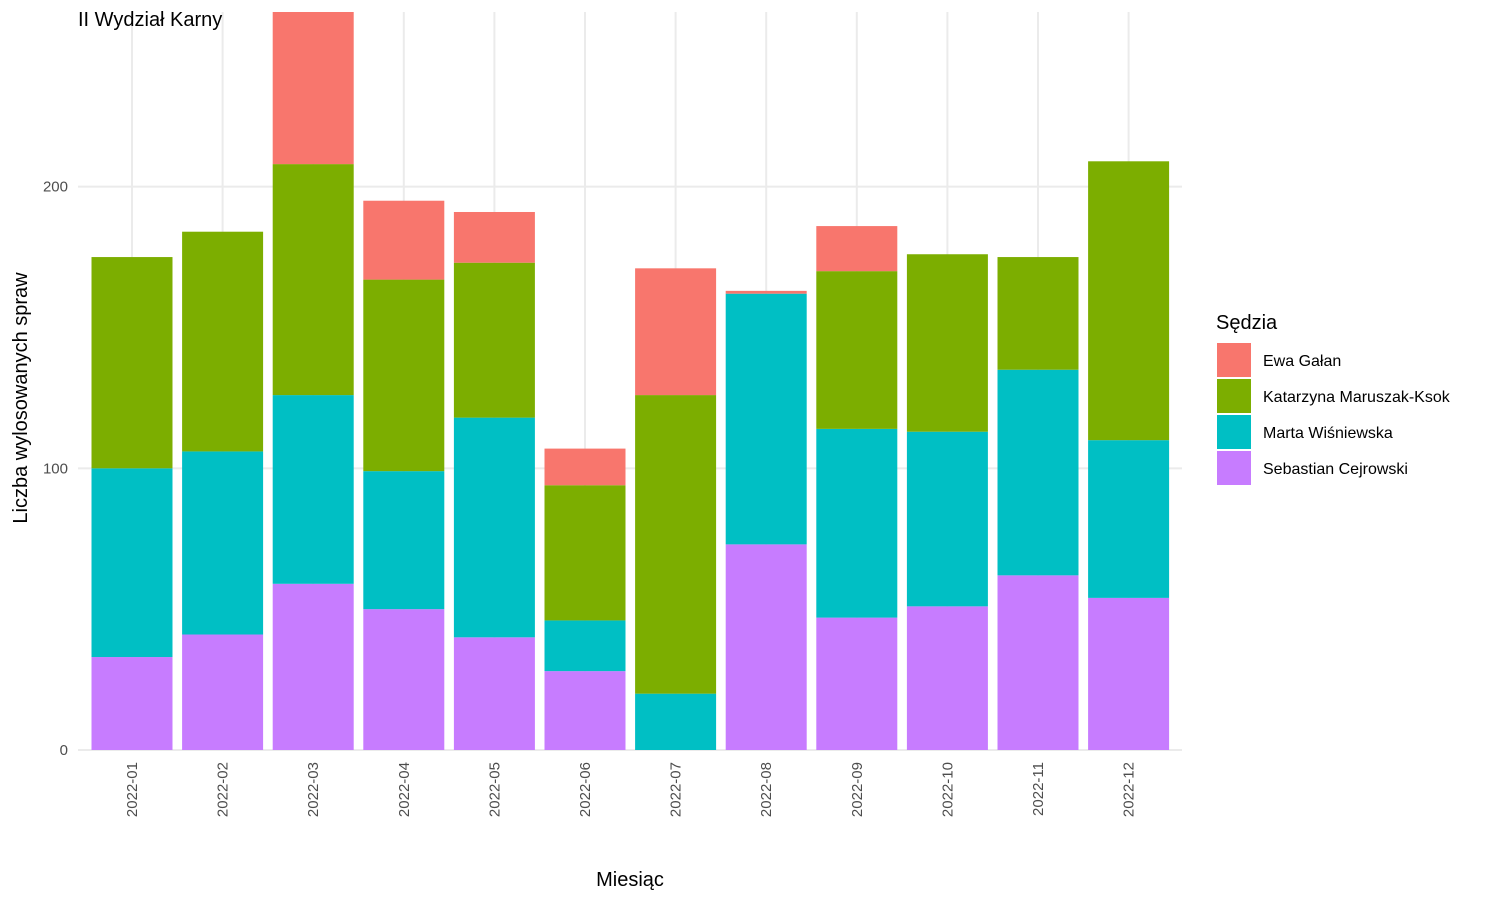  Describe the element at coordinates (150, 20) in the screenshot. I see `chart-title: II Wydział Karny` at that location.